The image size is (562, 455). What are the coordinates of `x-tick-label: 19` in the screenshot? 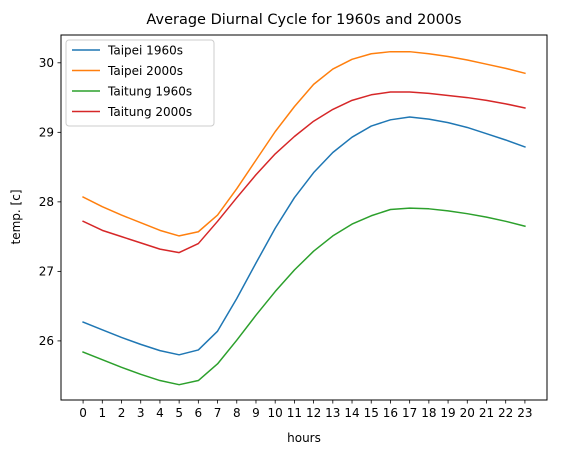 It's located at (447, 413).